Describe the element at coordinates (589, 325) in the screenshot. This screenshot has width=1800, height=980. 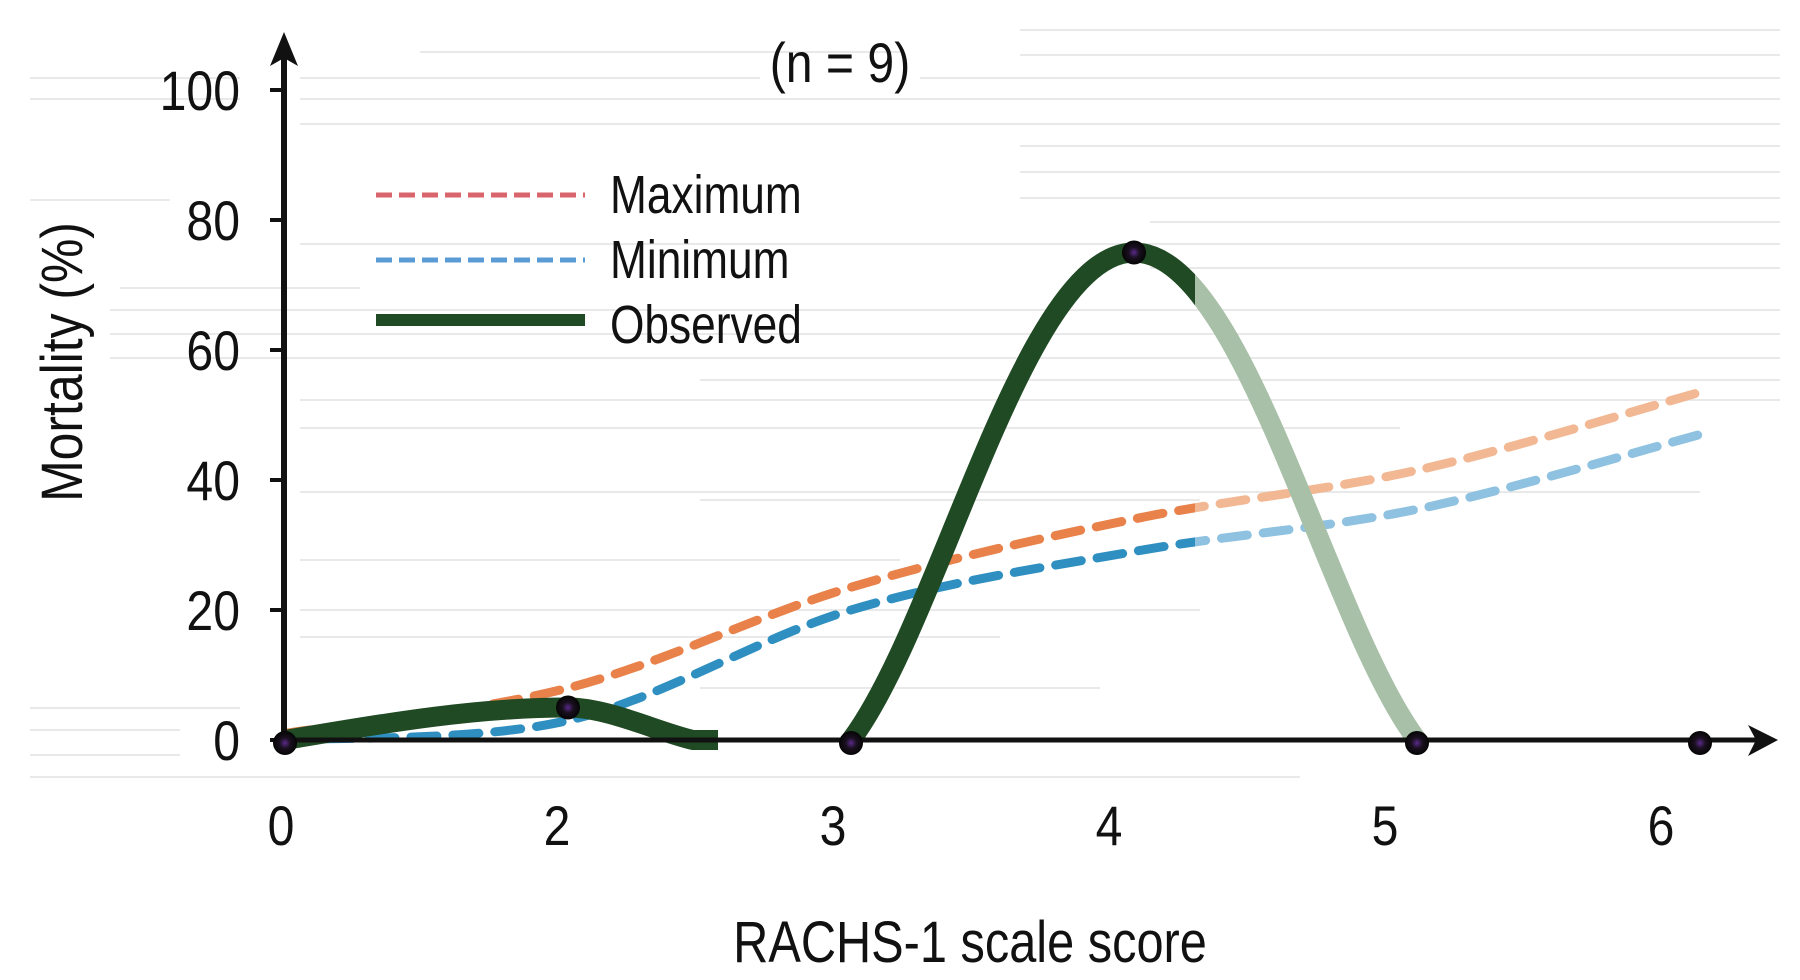
I see `legend-item-observed: Observed` at that location.